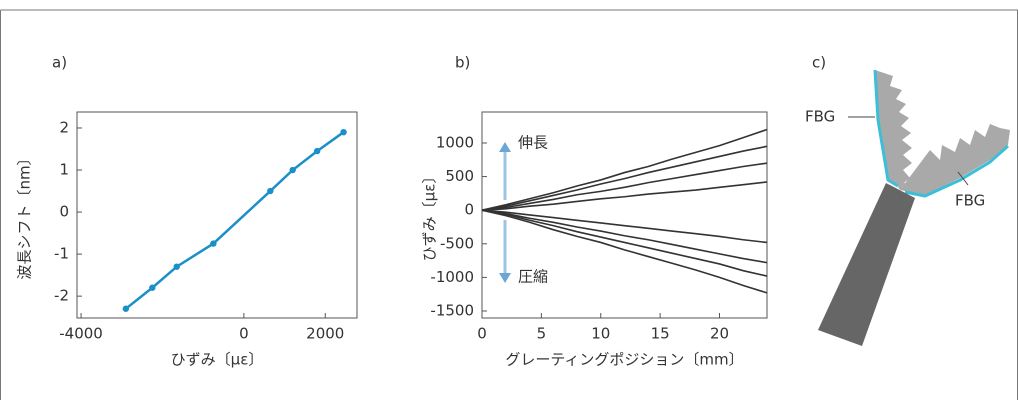 Image resolution: width=1018 pixels, height=405 pixels. Describe the element at coordinates (459, 176) in the screenshot. I see `y-tick-label: 500` at that location.